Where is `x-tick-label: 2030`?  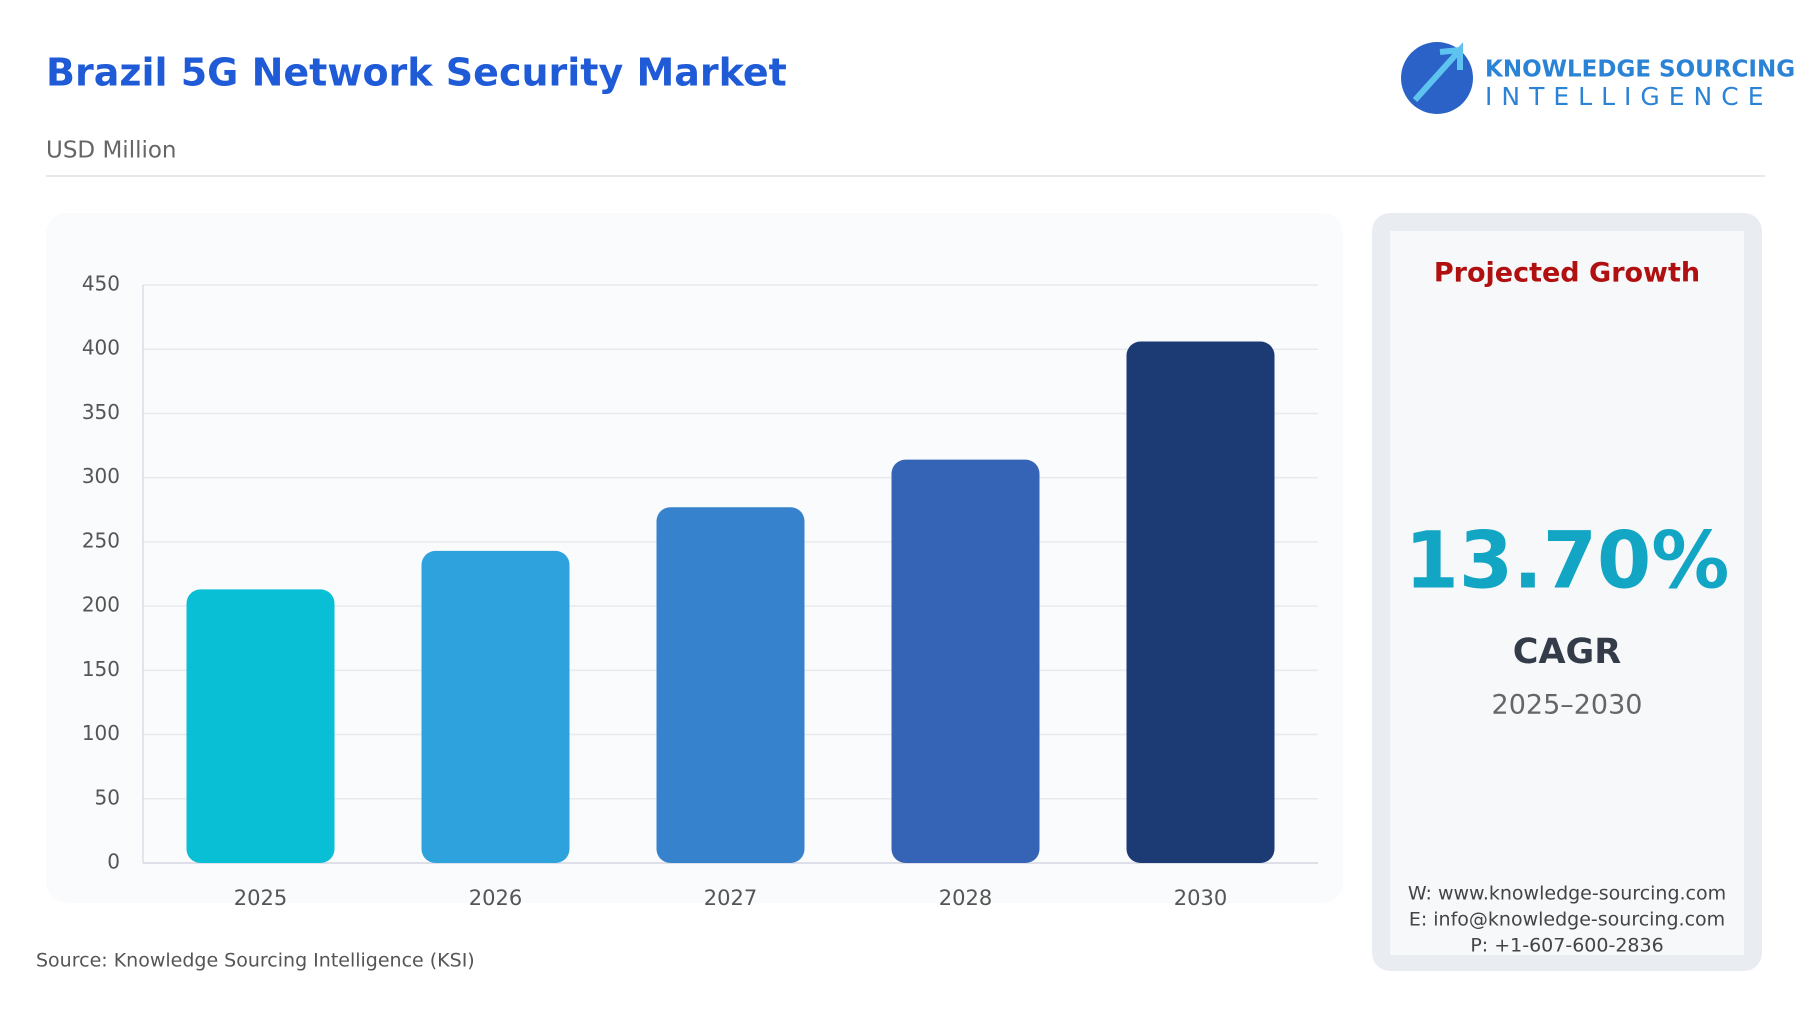
x-tick-label: 2030 is located at coordinates (1200, 898).